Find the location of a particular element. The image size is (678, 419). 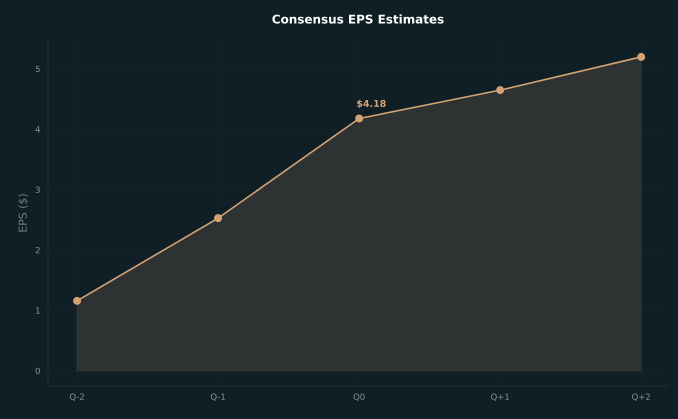

x-tick-label: Q-2 is located at coordinates (77, 397).